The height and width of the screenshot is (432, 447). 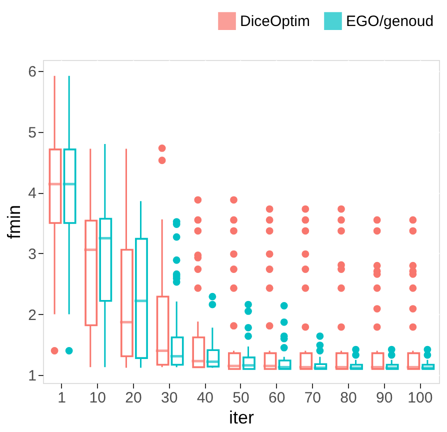 What do you see at coordinates (277, 398) in the screenshot?
I see `x-tick-label: 60` at bounding box center [277, 398].